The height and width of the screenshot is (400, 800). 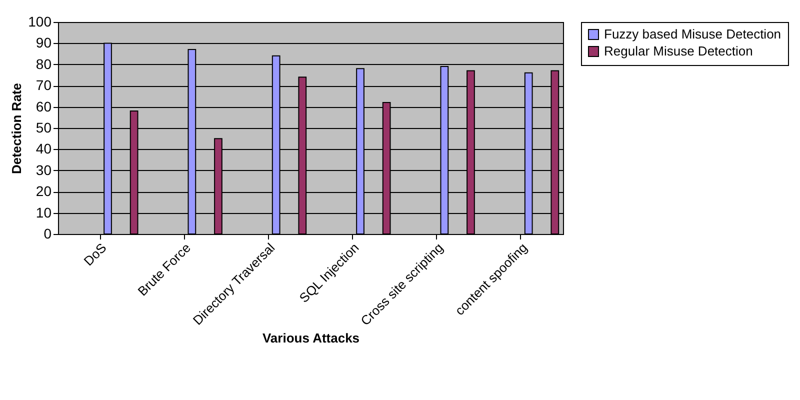 I want to click on y-tick-label: 10, so click(x=44, y=212).